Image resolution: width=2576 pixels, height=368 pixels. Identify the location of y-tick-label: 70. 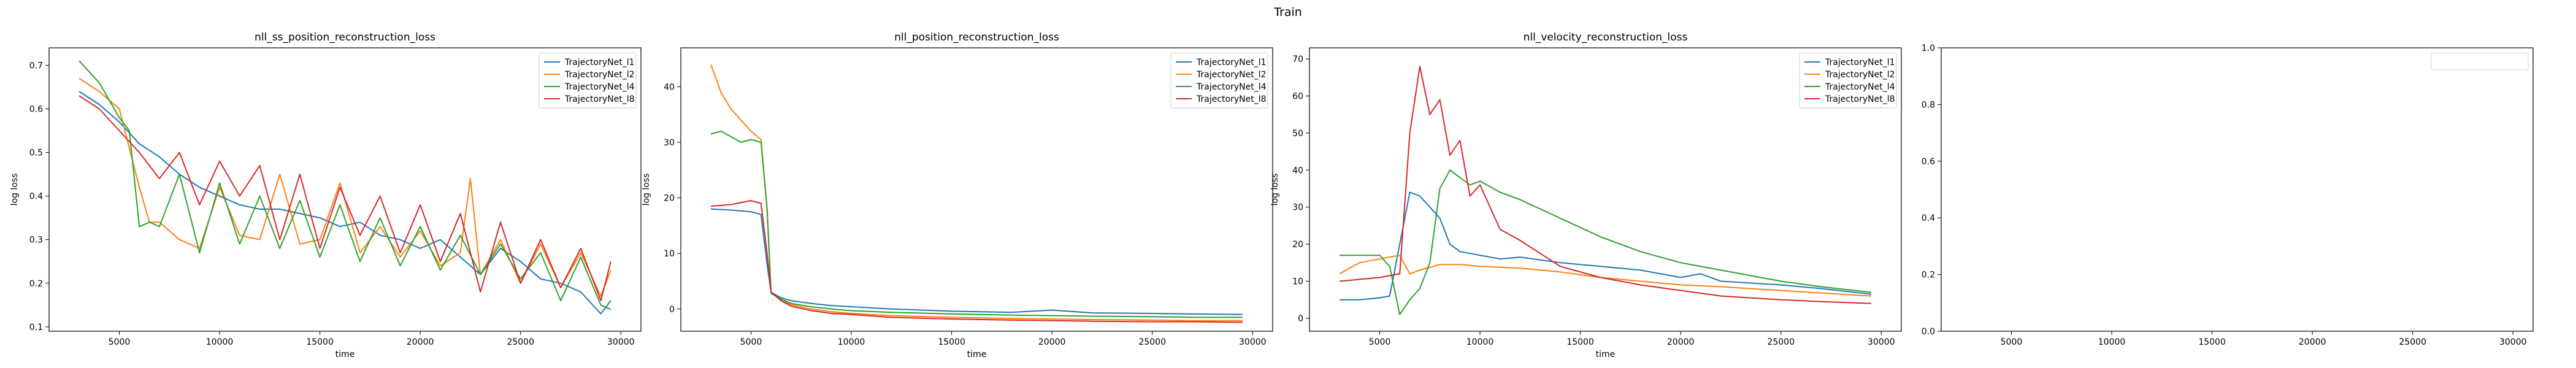
(1297, 59).